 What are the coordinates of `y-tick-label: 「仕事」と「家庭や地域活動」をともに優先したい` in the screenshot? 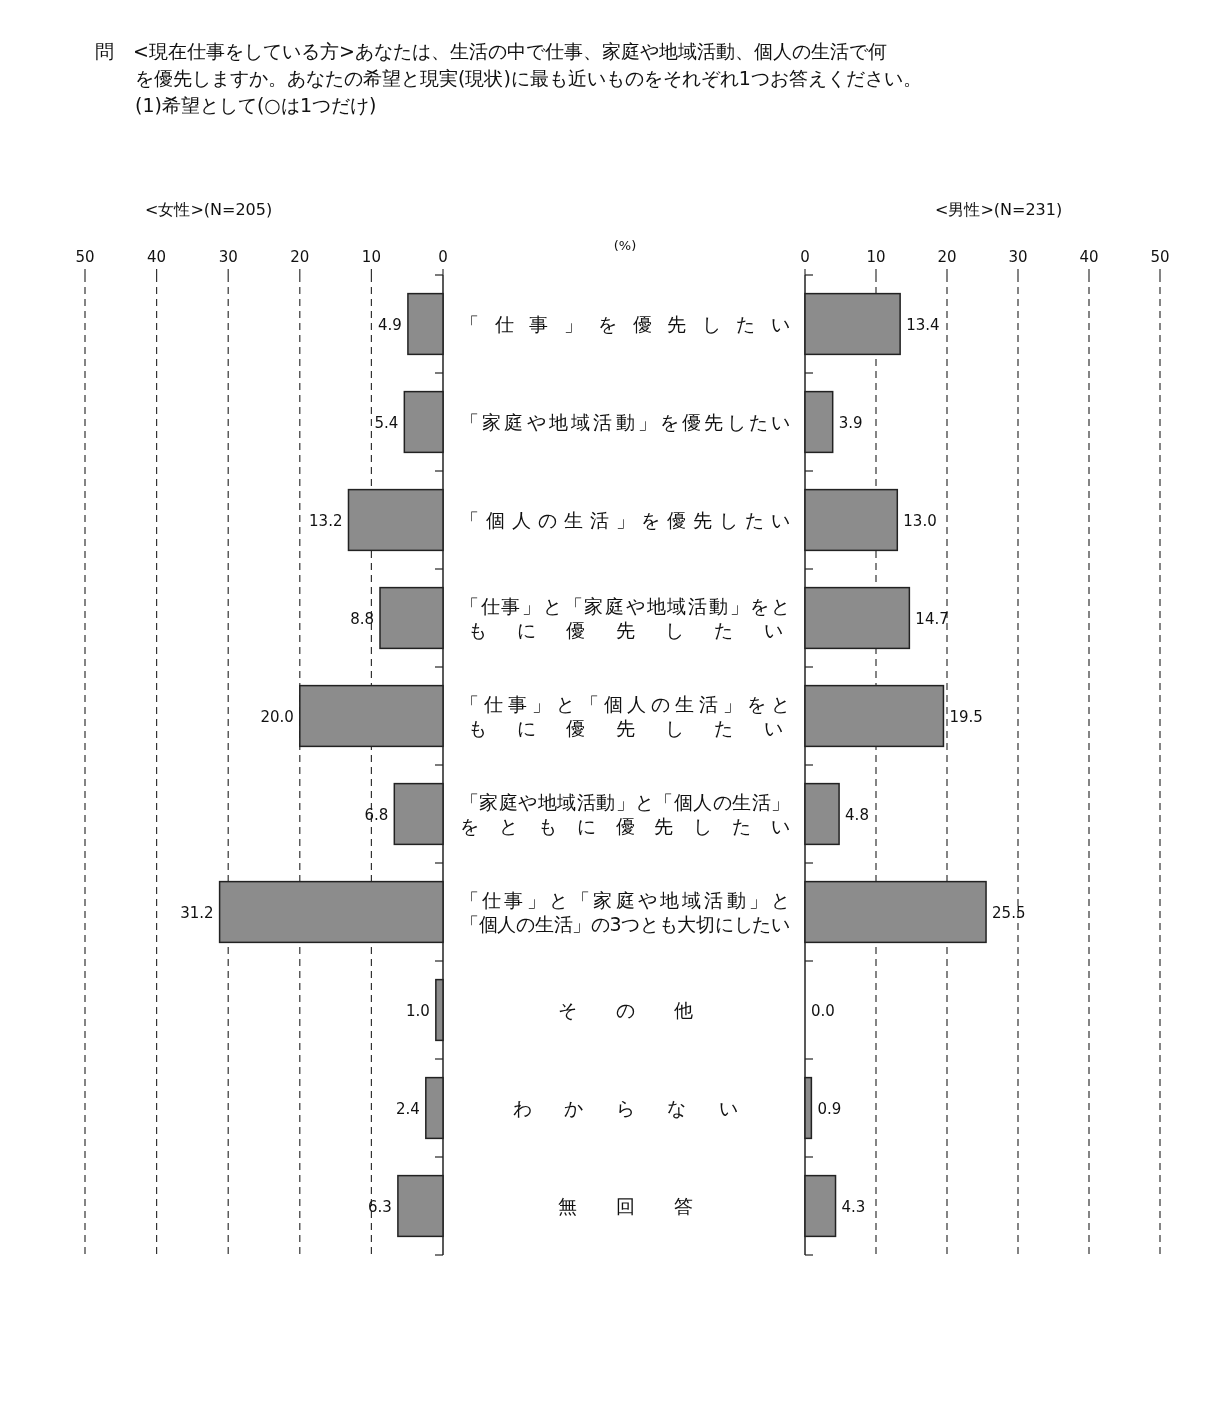 It's located at (625, 618).